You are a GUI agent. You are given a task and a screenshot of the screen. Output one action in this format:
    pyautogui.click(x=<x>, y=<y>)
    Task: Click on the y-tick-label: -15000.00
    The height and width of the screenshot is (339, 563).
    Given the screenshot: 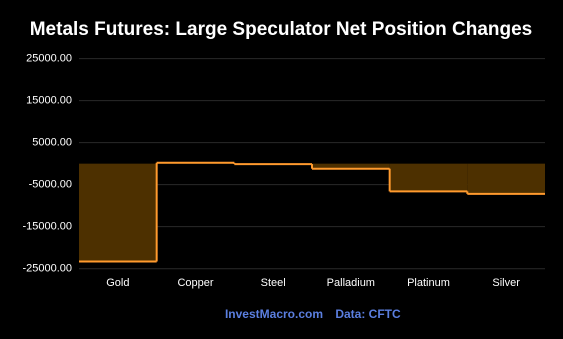 What is the action you would take?
    pyautogui.click(x=47, y=227)
    